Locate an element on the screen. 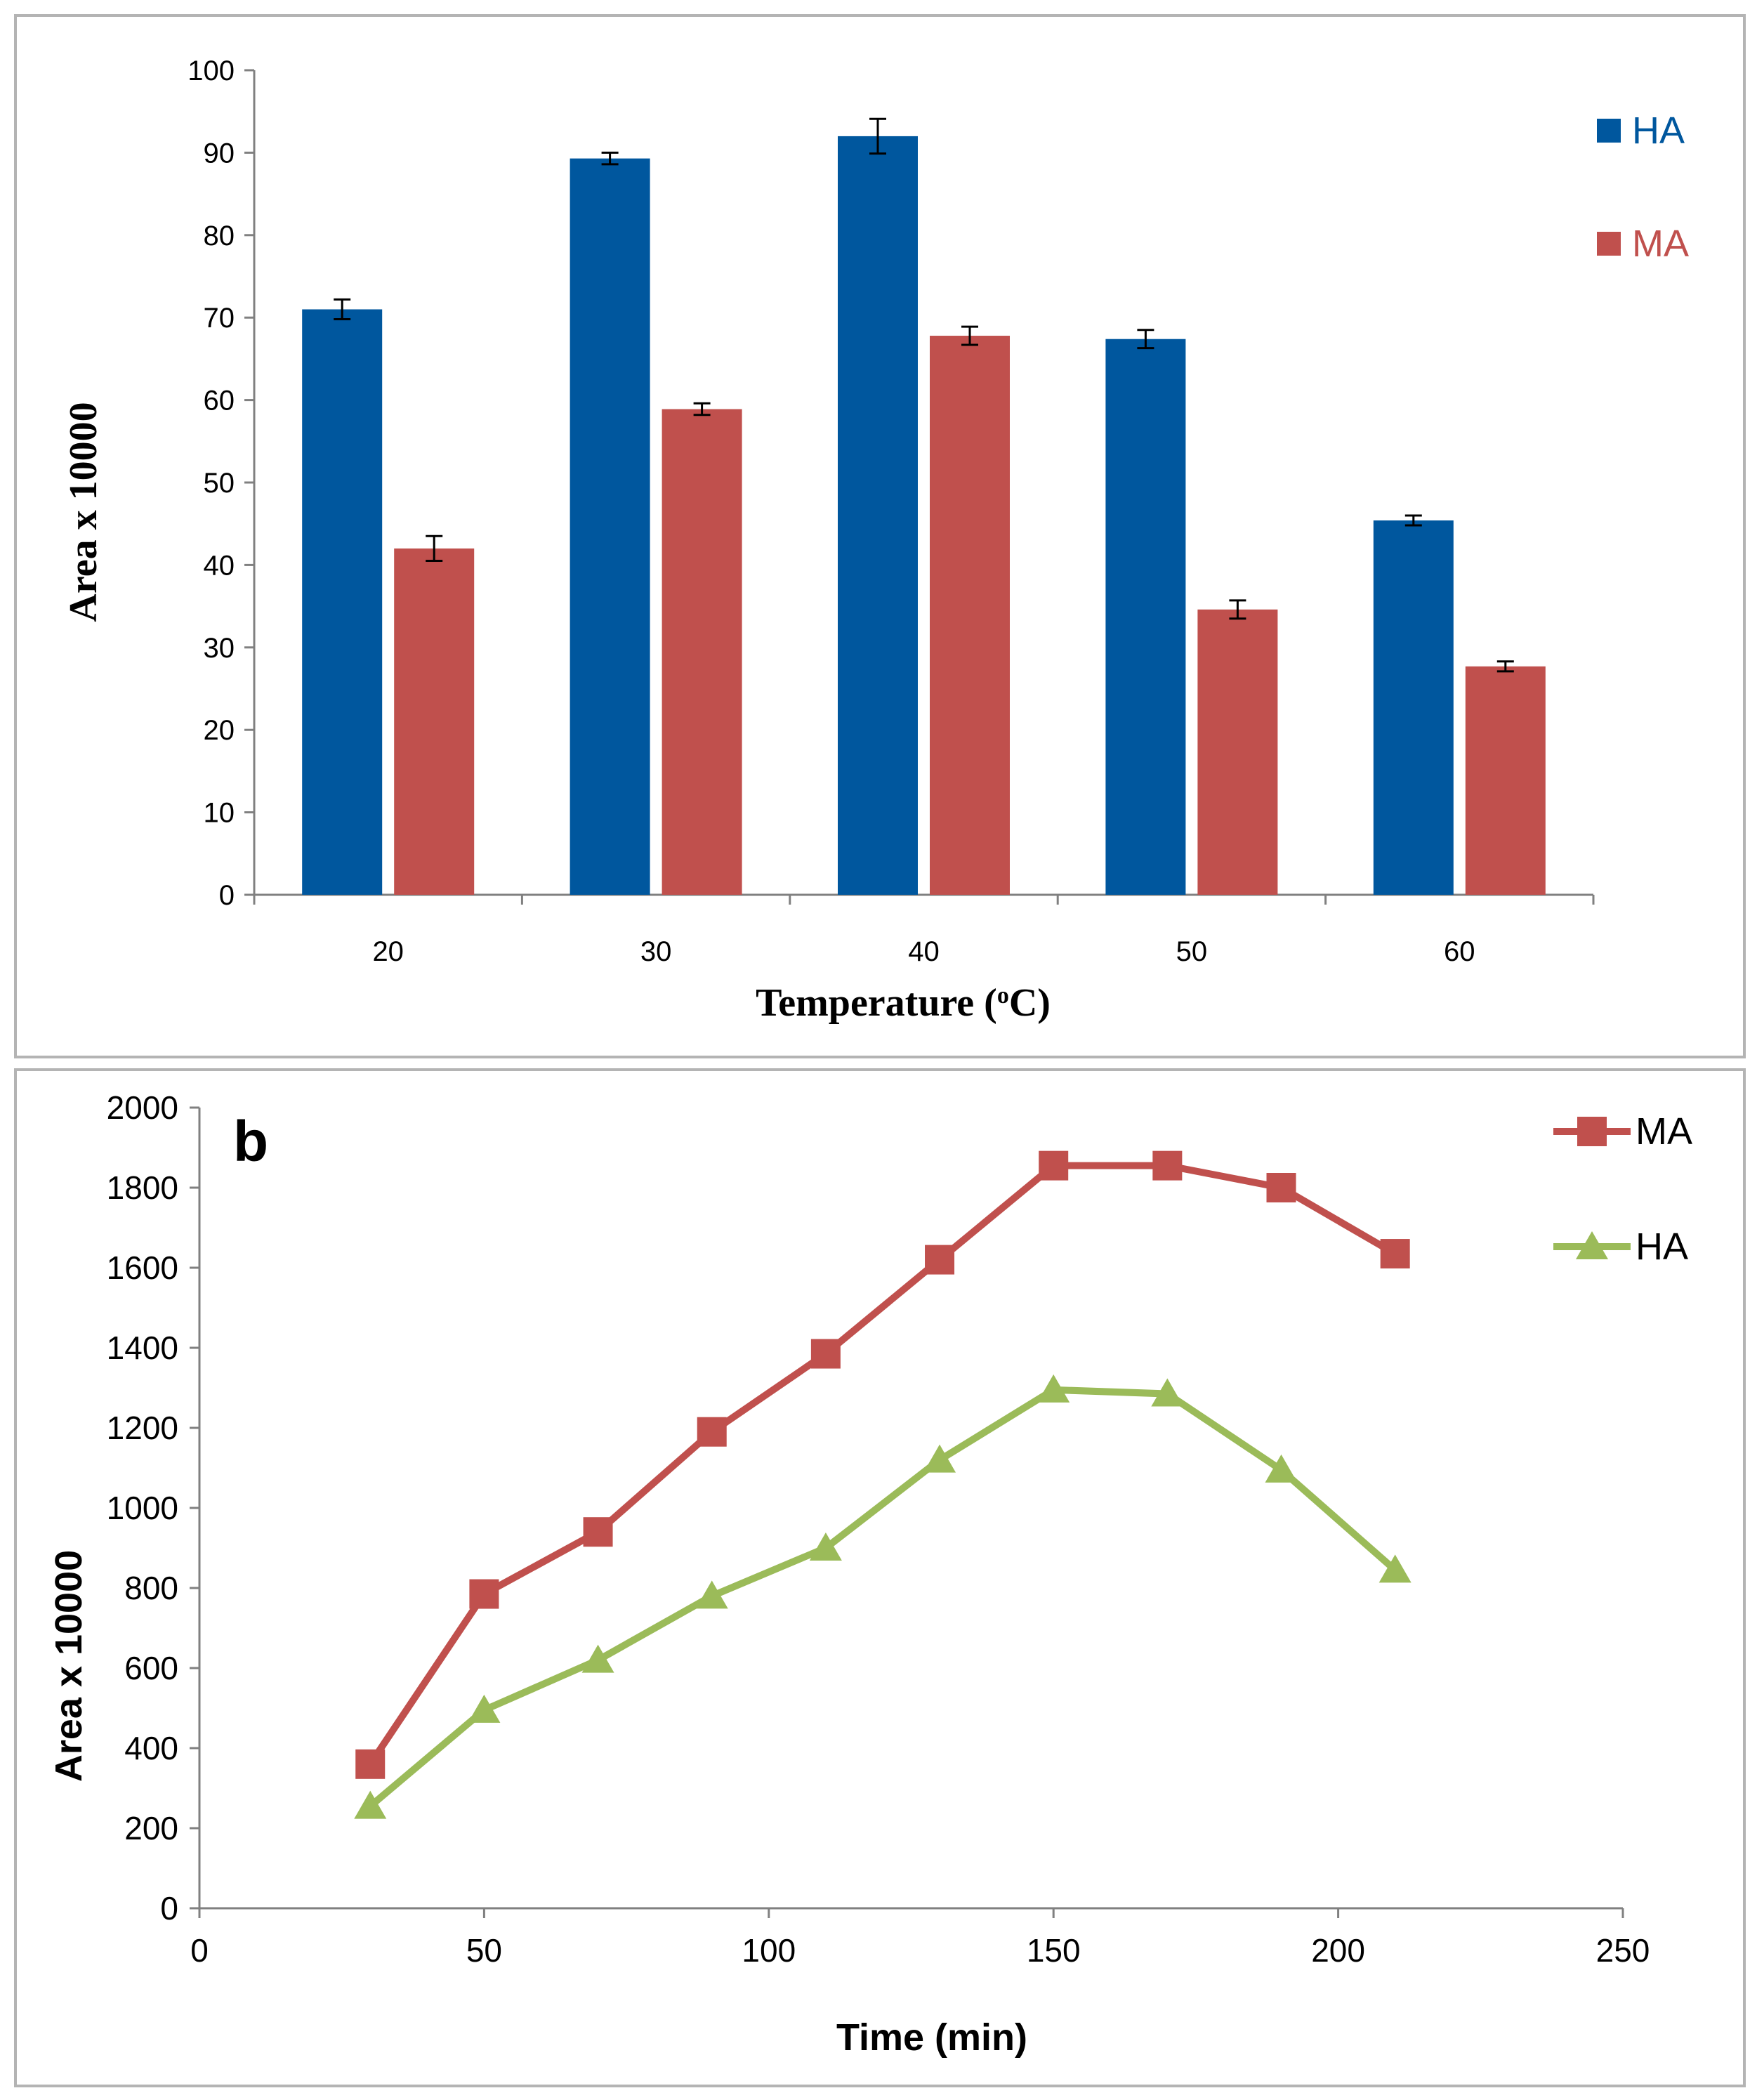 The image size is (1757, 2100). y-tick-label: 10 is located at coordinates (219, 813).